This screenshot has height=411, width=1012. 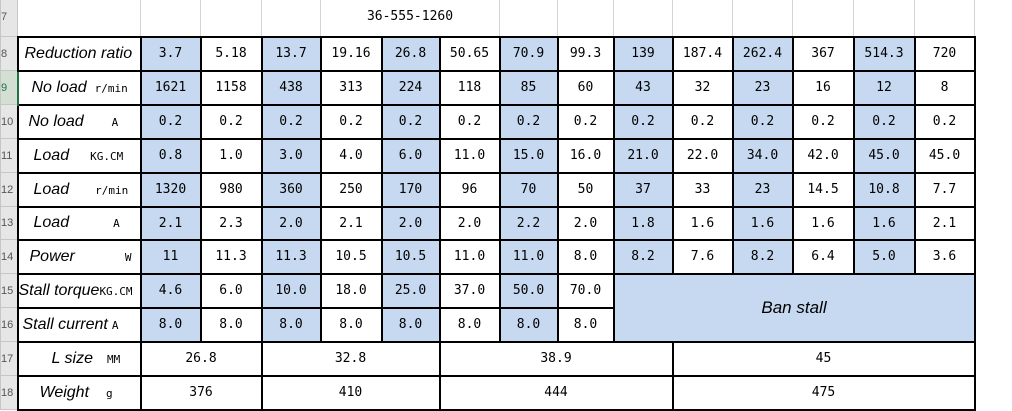 What do you see at coordinates (9, 392) in the screenshot?
I see `row-header: 18` at bounding box center [9, 392].